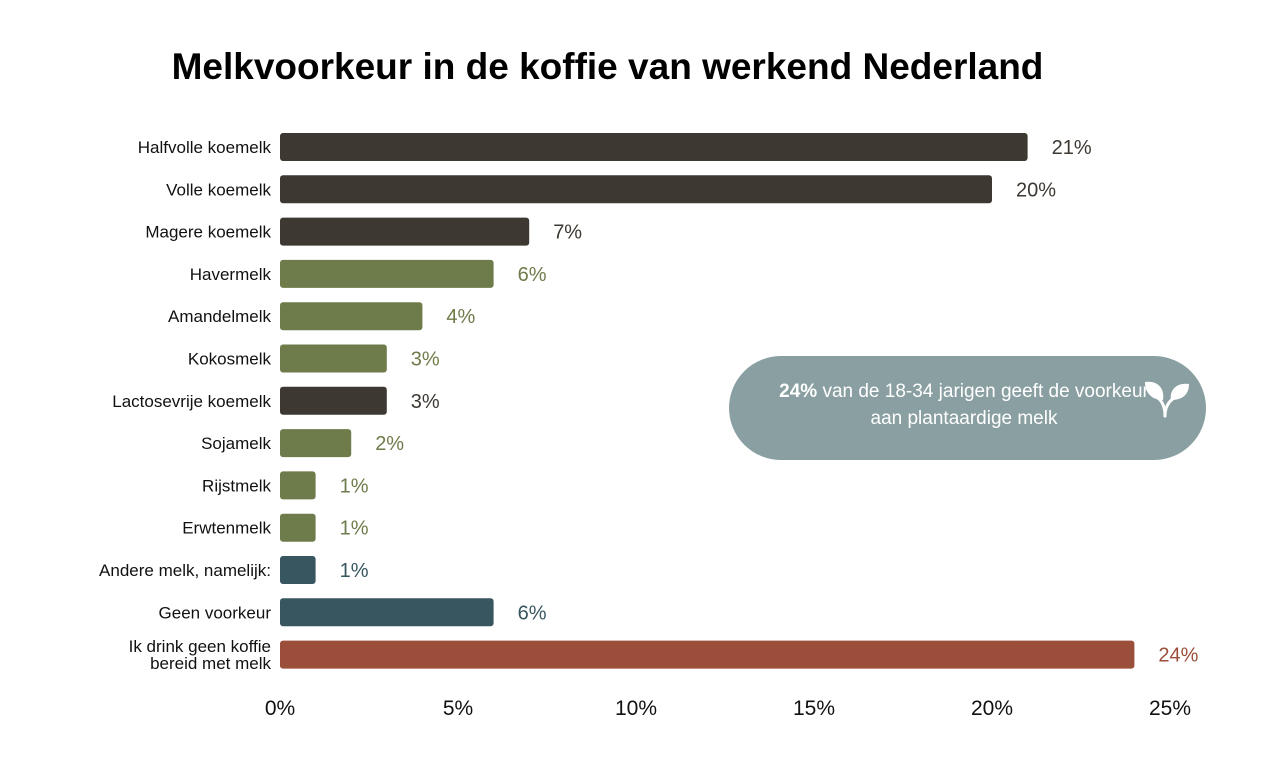  I want to click on value-label-7: 2%, so click(389, 444).